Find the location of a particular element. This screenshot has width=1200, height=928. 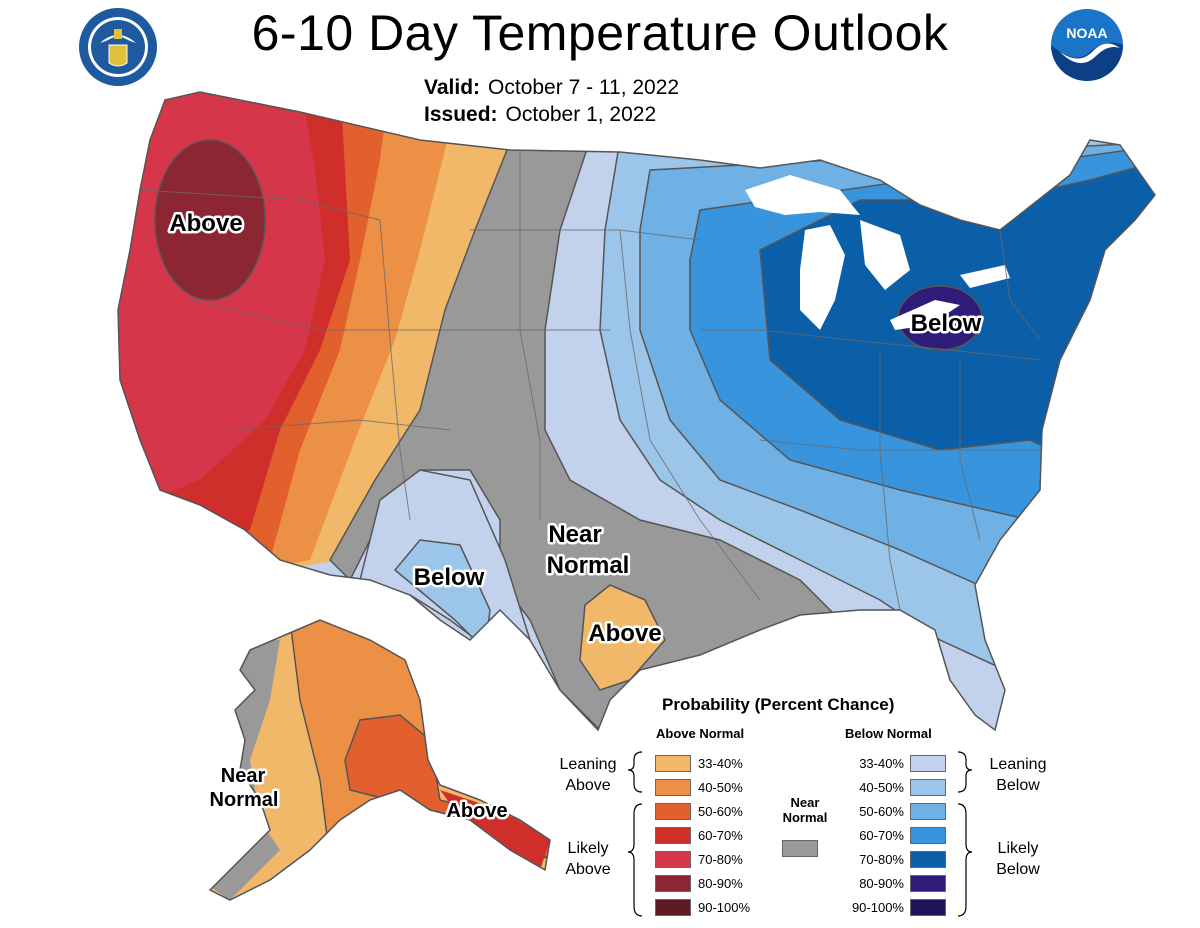

issued-label: Issued: is located at coordinates (461, 114).